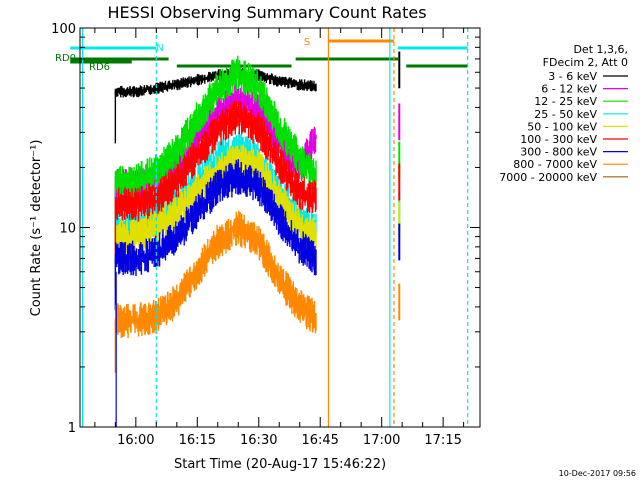 The width and height of the screenshot is (640, 480). I want to click on legend-label: 25 - 50 keV, so click(565, 114).